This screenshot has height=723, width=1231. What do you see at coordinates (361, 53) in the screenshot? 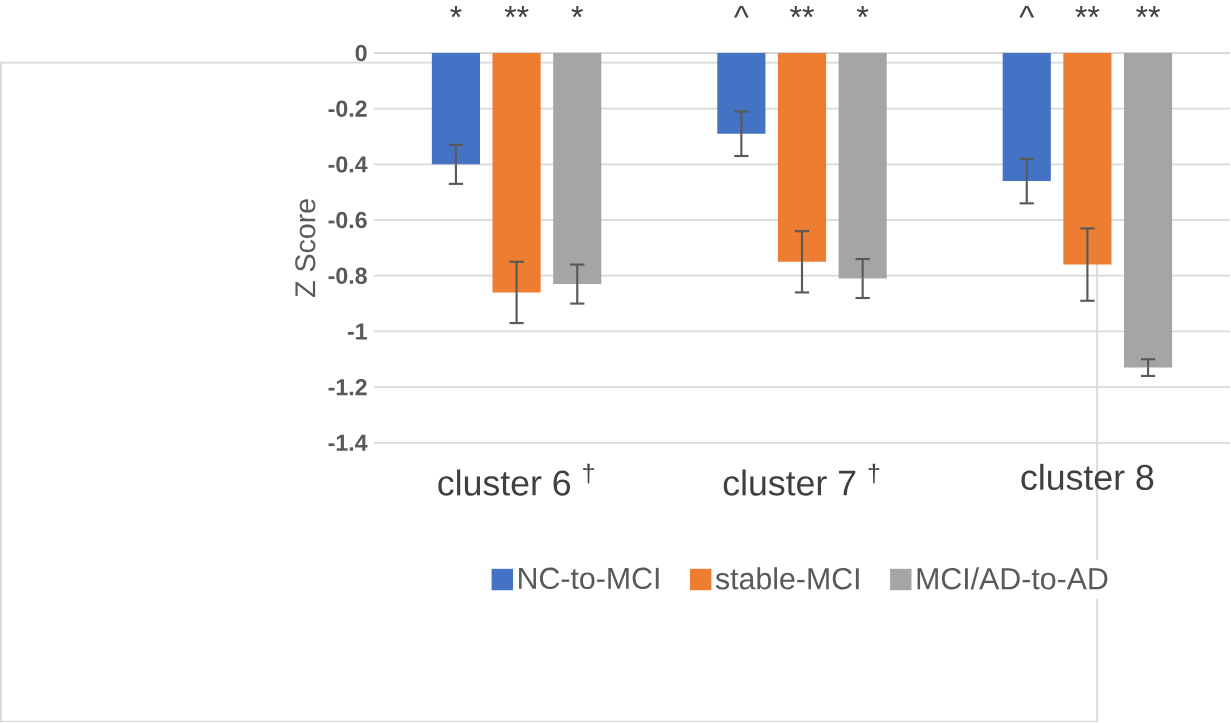
I see `y-tick-label: 0` at bounding box center [361, 53].